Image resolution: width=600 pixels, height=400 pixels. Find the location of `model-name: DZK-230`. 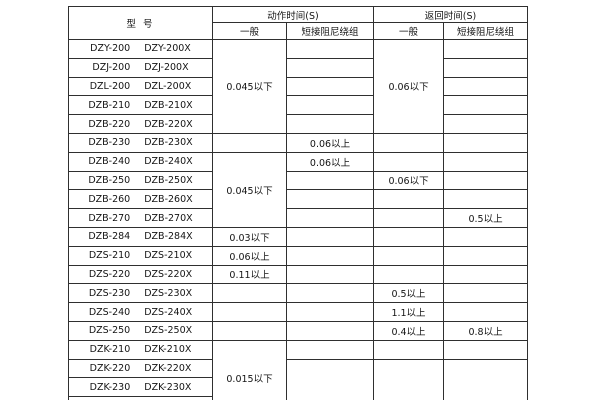

model-name: DZK-230 is located at coordinates (110, 387).